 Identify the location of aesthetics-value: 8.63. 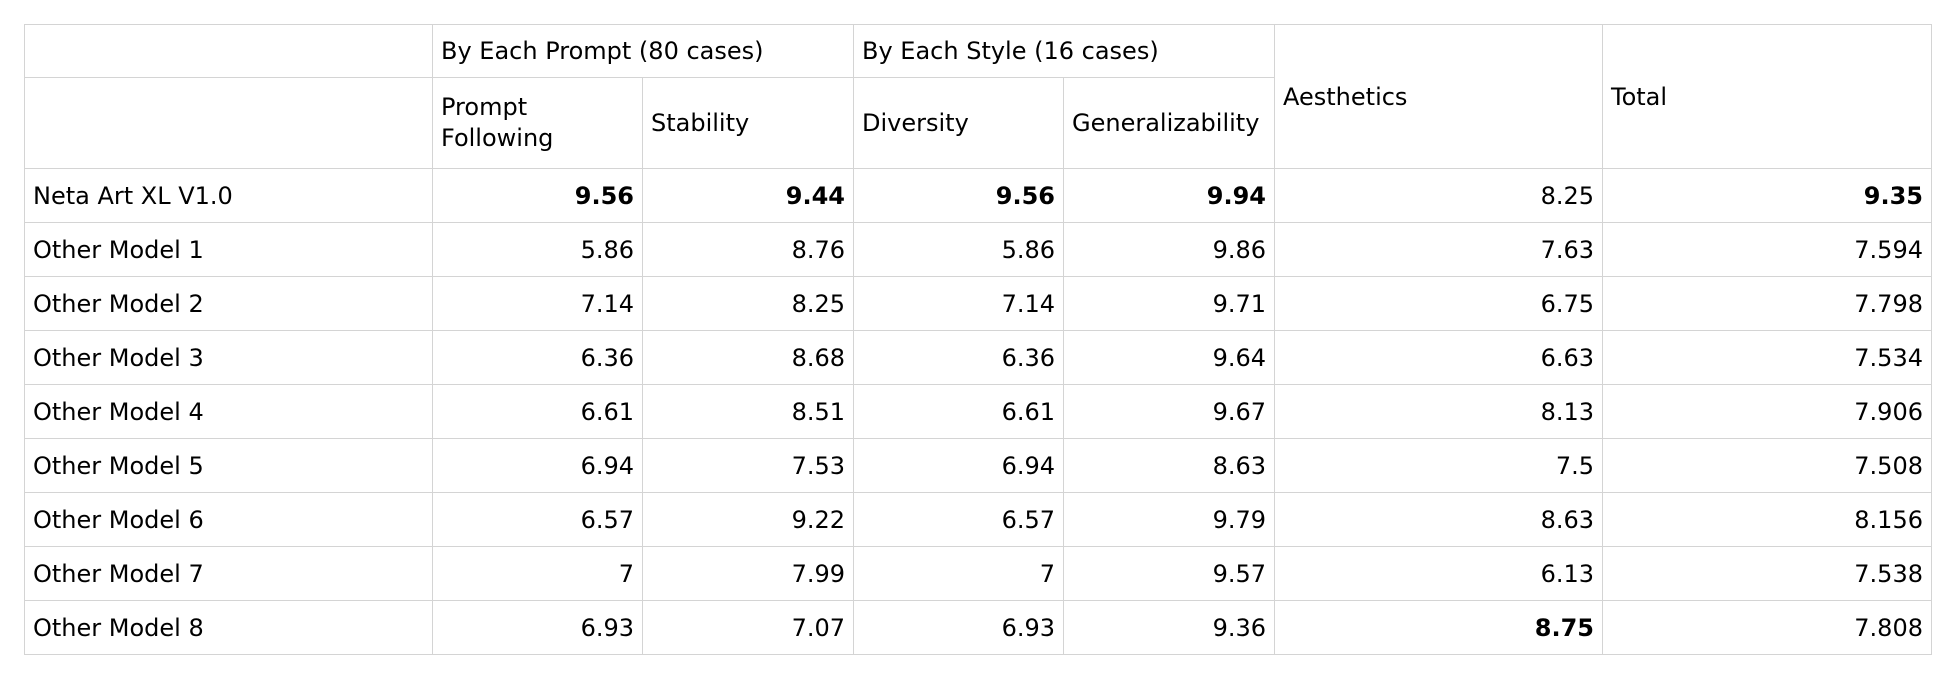
(1438, 519).